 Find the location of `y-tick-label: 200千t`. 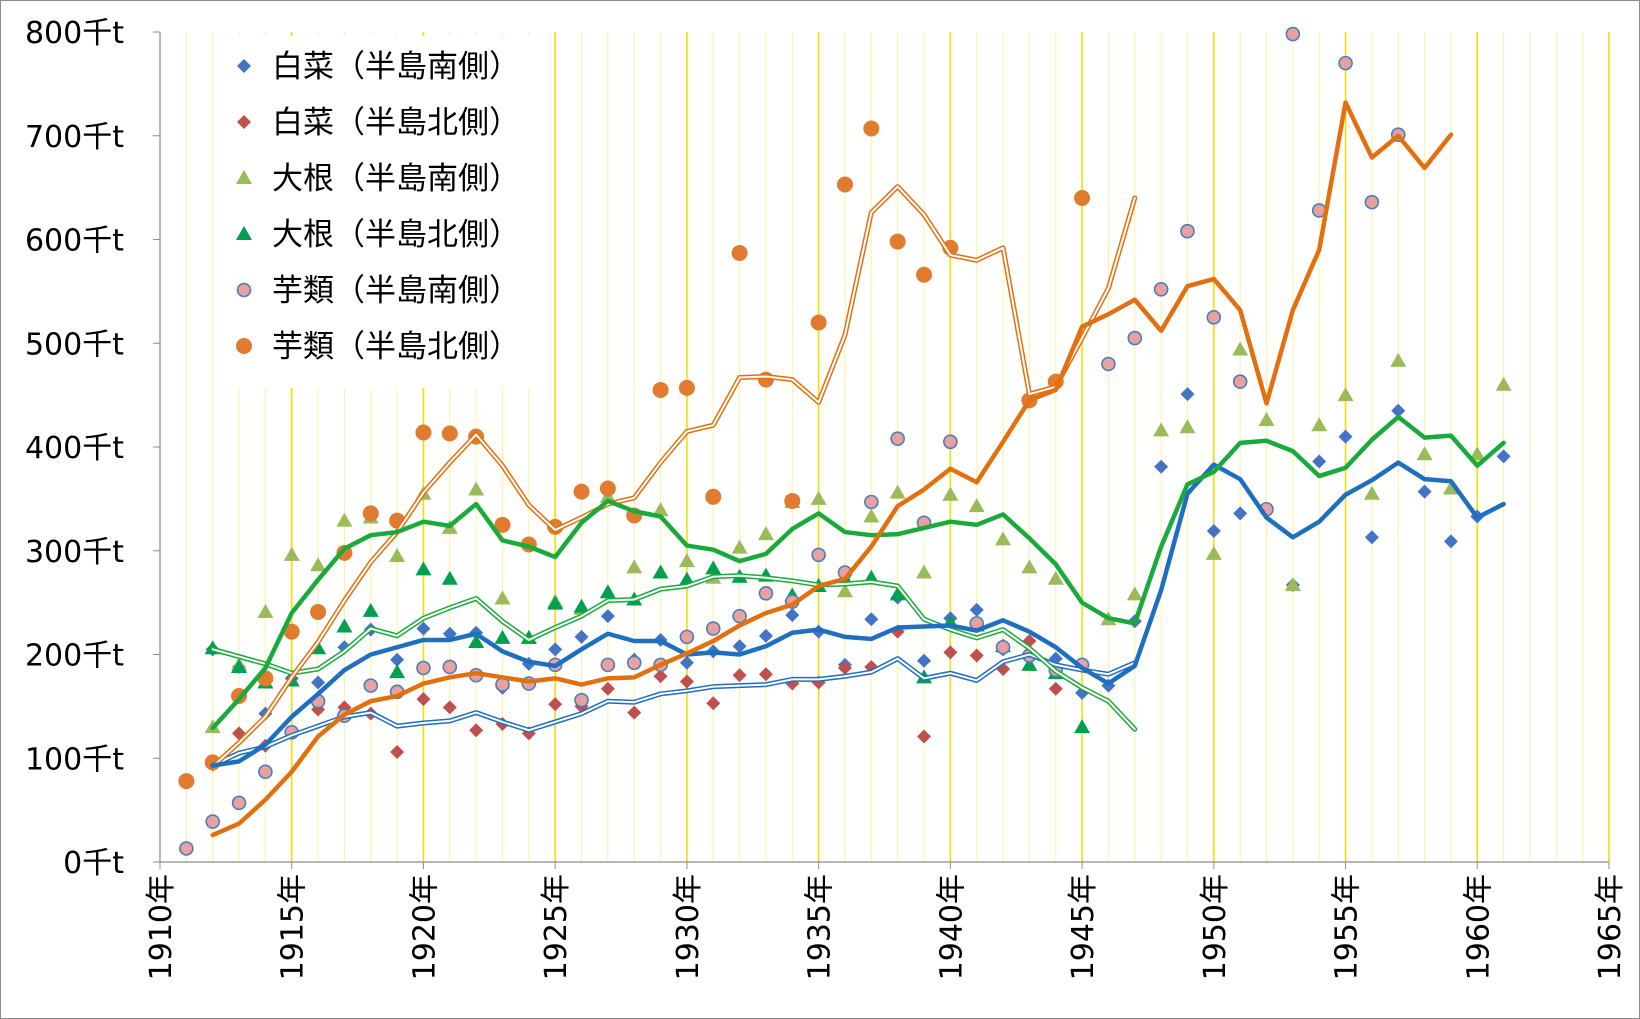

y-tick-label: 200千t is located at coordinates (74, 656).